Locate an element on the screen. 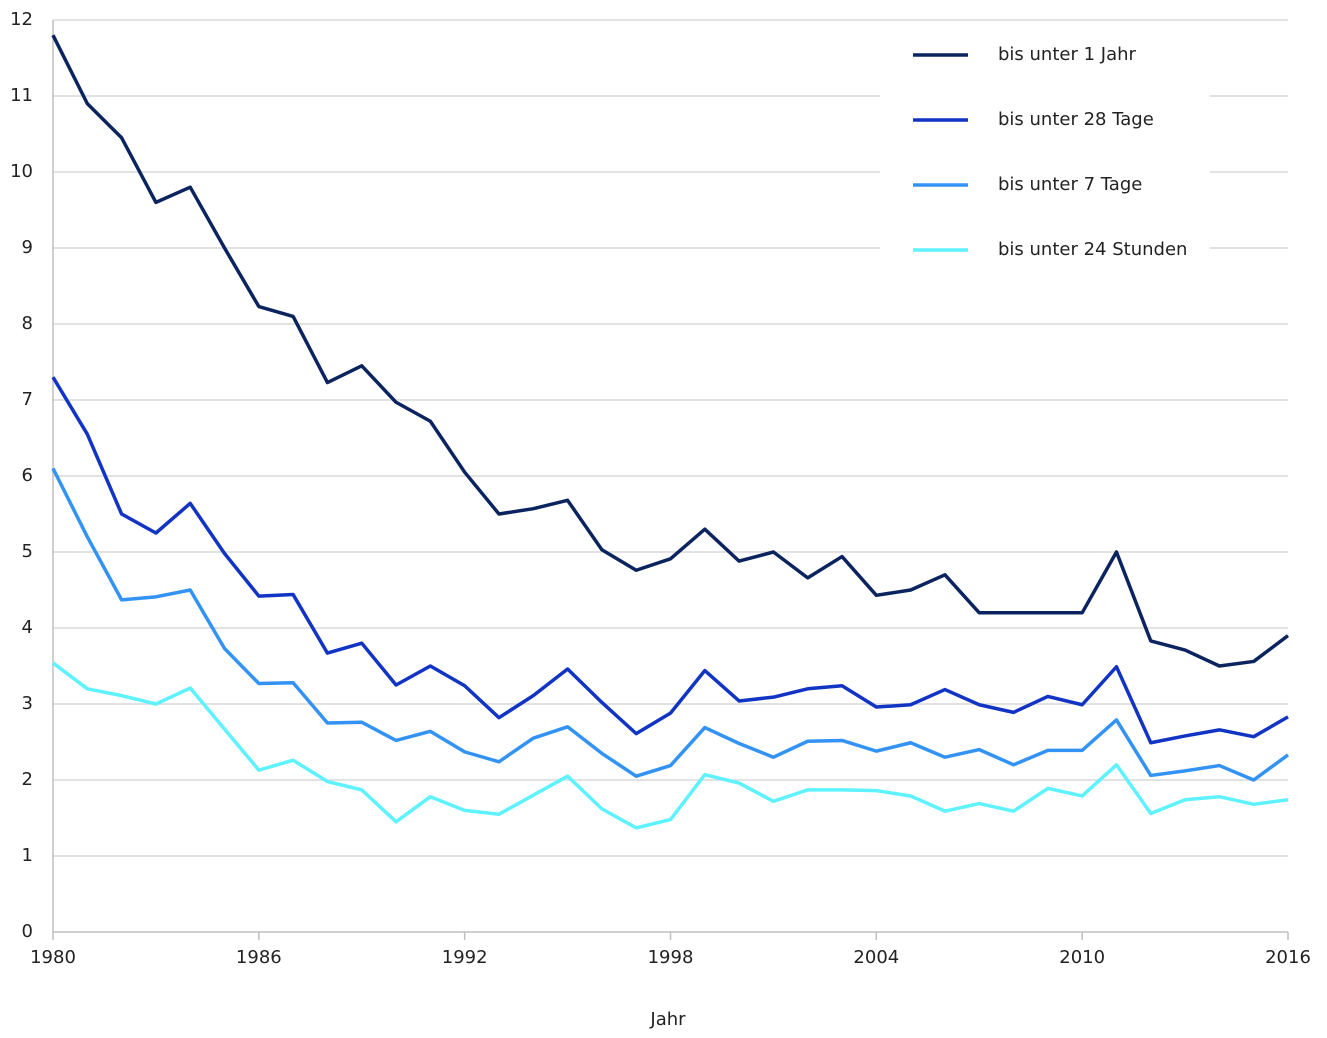  y-tick-label: 4 is located at coordinates (27, 627).